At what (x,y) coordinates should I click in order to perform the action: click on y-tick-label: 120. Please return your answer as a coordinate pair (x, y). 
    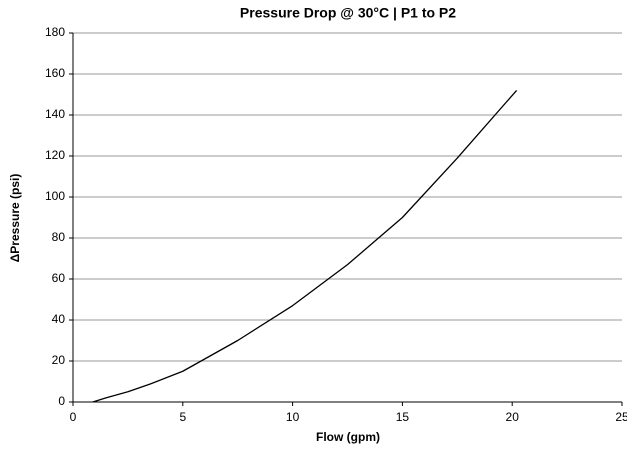
    Looking at the image, I should click on (55, 155).